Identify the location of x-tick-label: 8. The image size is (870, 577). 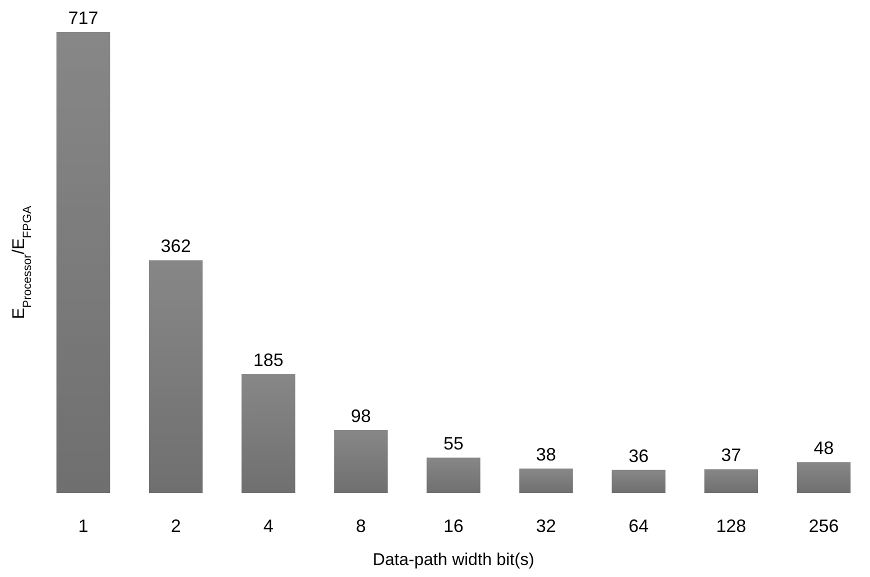
(361, 526).